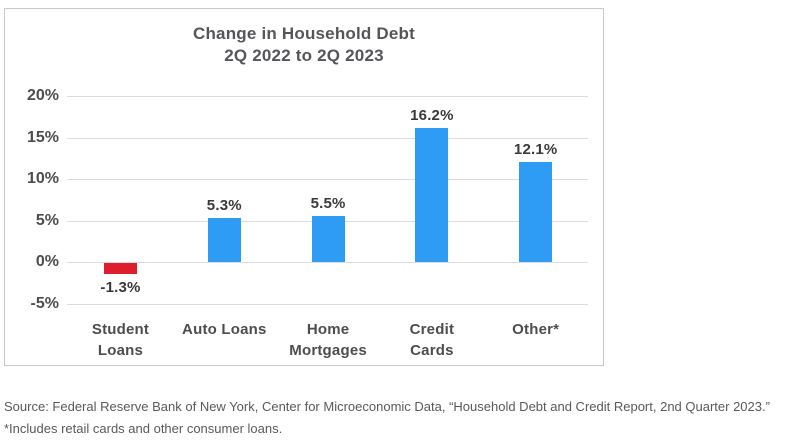 The width and height of the screenshot is (802, 440). I want to click on category-label-other: Other*, so click(536, 329).